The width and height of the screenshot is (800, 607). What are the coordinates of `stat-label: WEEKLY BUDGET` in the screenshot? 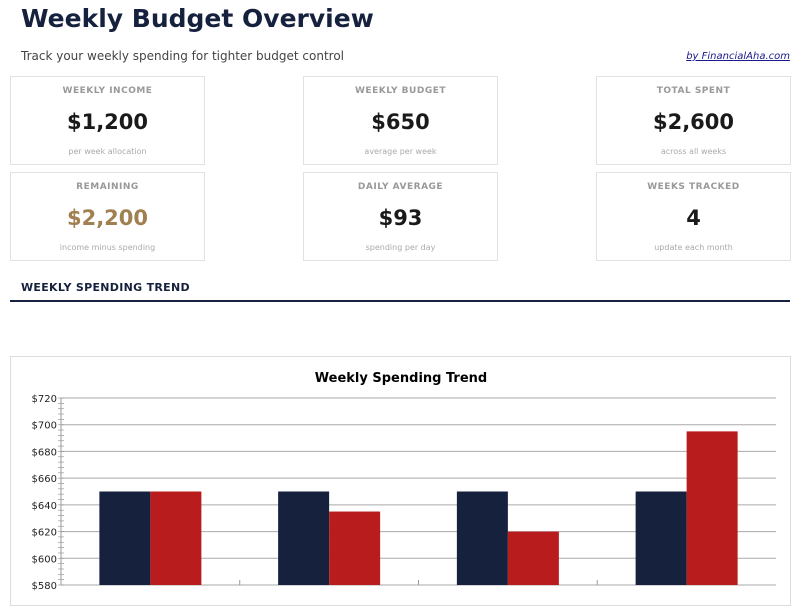 It's located at (400, 91).